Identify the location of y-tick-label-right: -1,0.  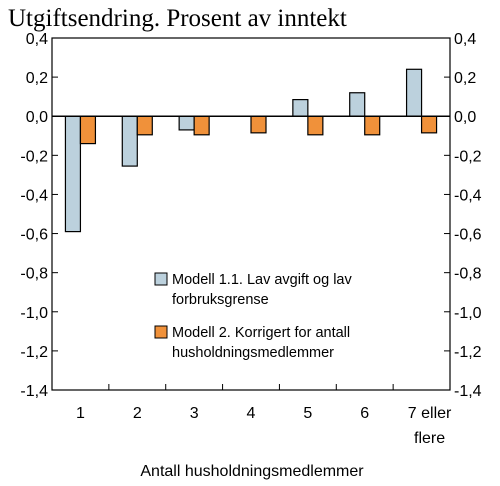
(468, 313).